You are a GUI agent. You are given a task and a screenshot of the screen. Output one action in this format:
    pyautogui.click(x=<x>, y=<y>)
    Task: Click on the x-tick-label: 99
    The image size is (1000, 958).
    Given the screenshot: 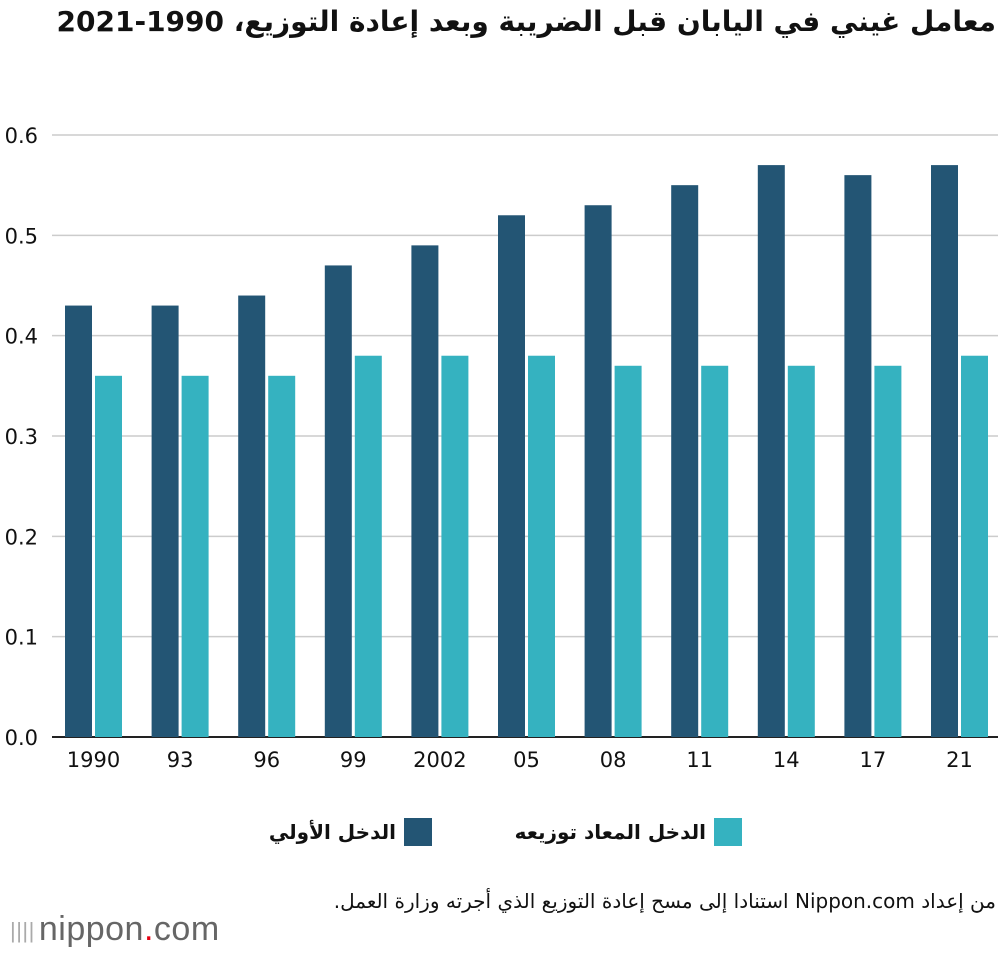 What is the action you would take?
    pyautogui.click(x=353, y=760)
    